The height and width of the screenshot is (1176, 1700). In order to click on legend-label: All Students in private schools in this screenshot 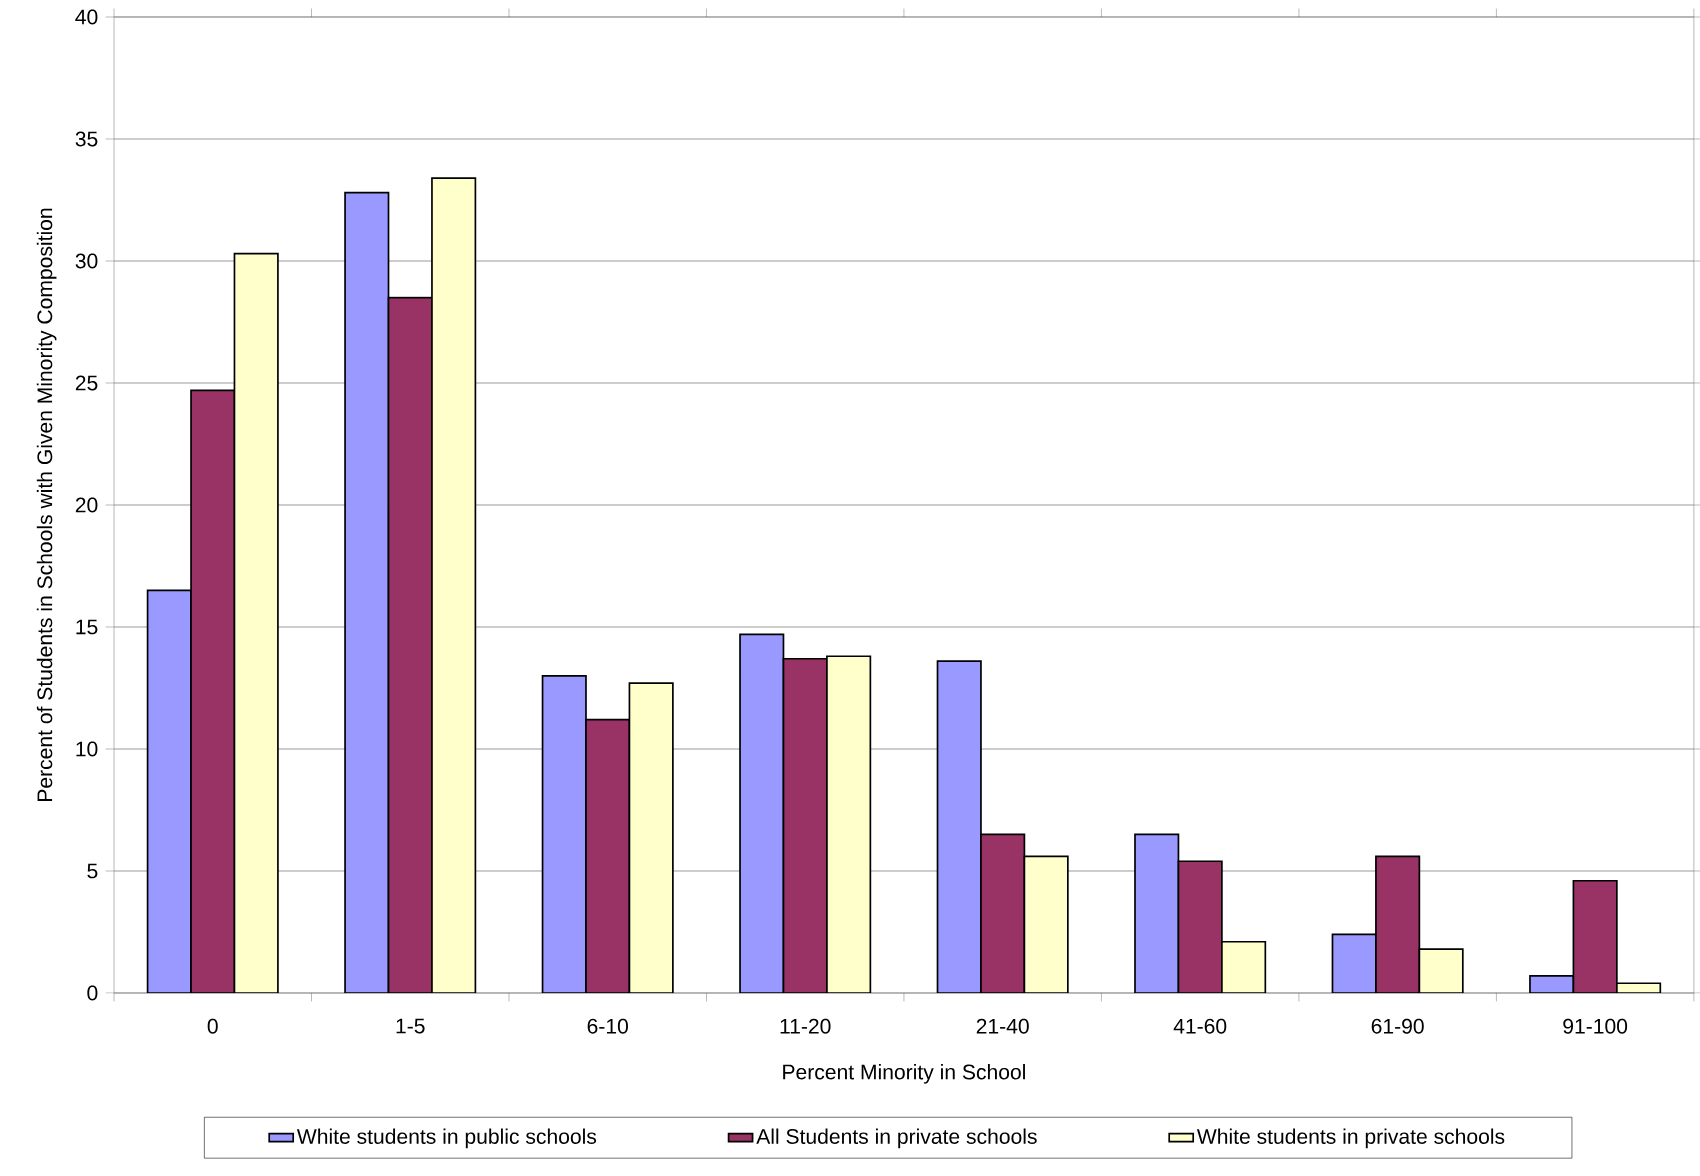, I will do `click(896, 1138)`.